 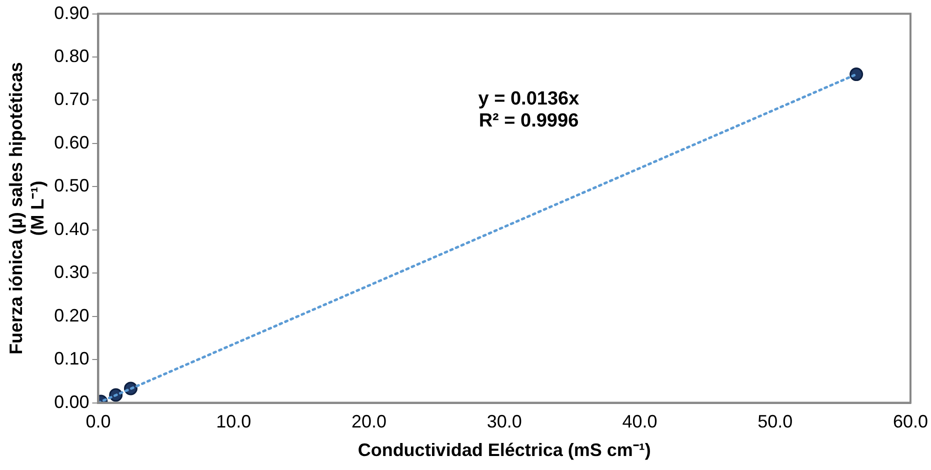 What do you see at coordinates (775, 422) in the screenshot?
I see `x-tick-label: 50.0` at bounding box center [775, 422].